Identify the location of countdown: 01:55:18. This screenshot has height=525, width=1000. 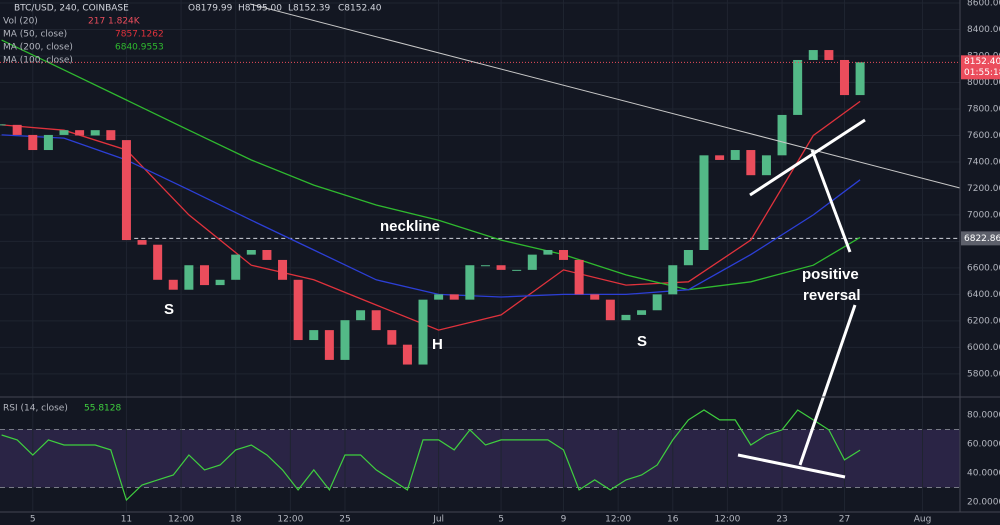
(982, 73).